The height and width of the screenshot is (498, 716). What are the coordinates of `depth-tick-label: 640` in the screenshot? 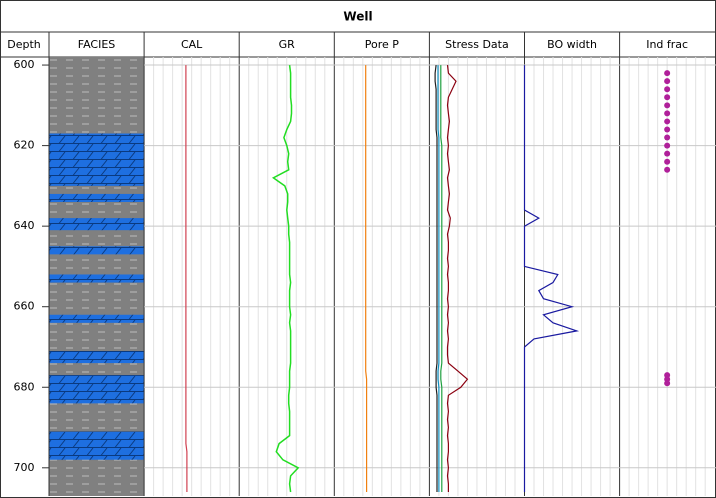 It's located at (24, 225).